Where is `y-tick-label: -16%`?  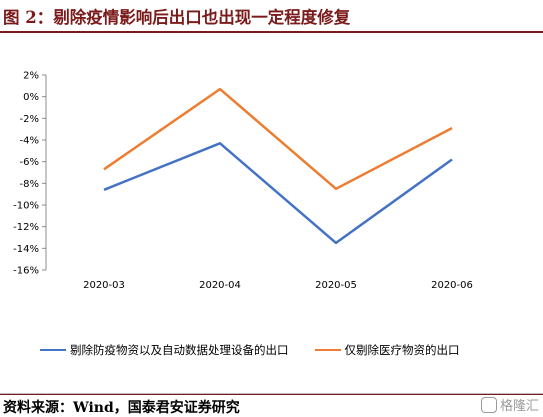
y-tick-label: -16% is located at coordinates (26, 271).